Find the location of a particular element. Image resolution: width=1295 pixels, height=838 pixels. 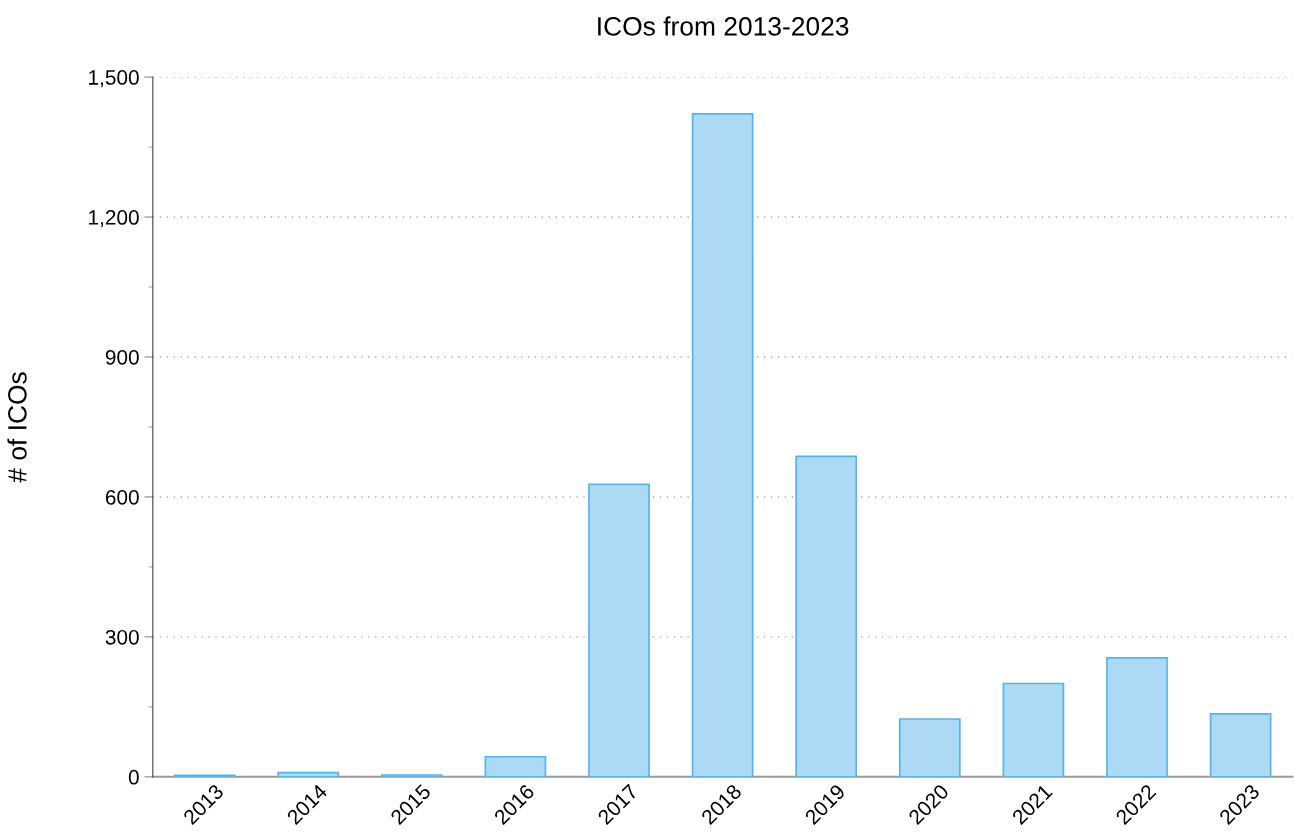

y-tick-label: 1,500 is located at coordinates (114, 79).